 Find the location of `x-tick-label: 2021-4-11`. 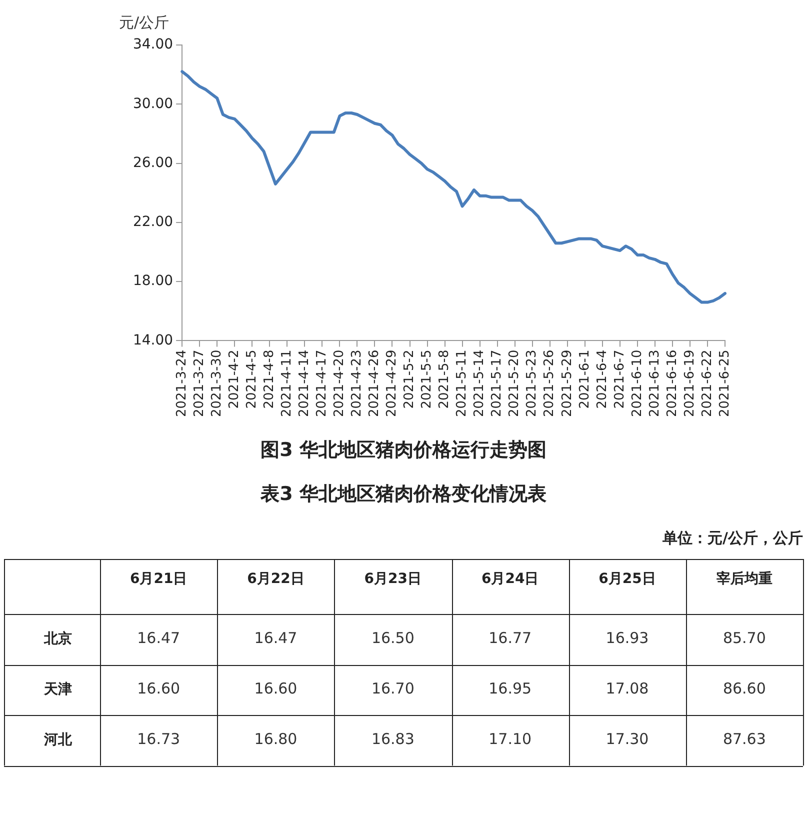

x-tick-label: 2021-4-11 is located at coordinates (287, 383).